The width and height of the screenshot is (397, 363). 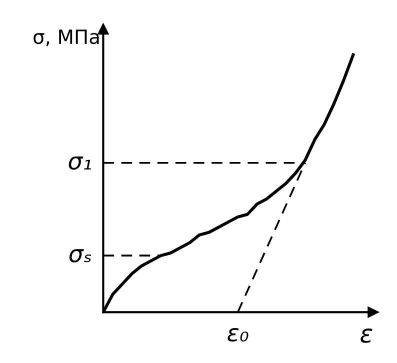 I want to click on series-label: ε₀, so click(x=238, y=335).